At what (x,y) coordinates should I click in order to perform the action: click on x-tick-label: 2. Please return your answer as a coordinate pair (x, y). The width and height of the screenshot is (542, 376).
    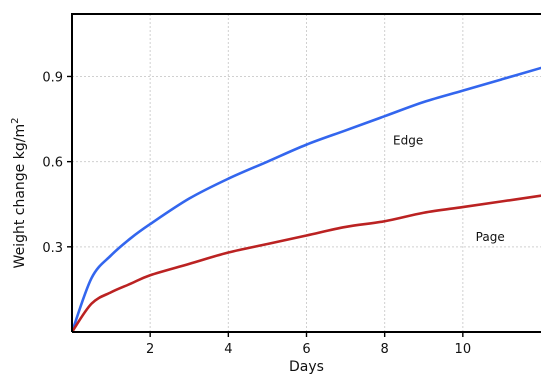
    Looking at the image, I should click on (150, 349).